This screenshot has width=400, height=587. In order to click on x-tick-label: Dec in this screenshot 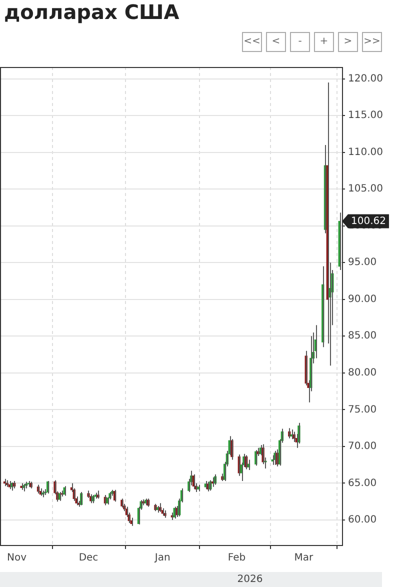, I will do `click(88, 558)`.